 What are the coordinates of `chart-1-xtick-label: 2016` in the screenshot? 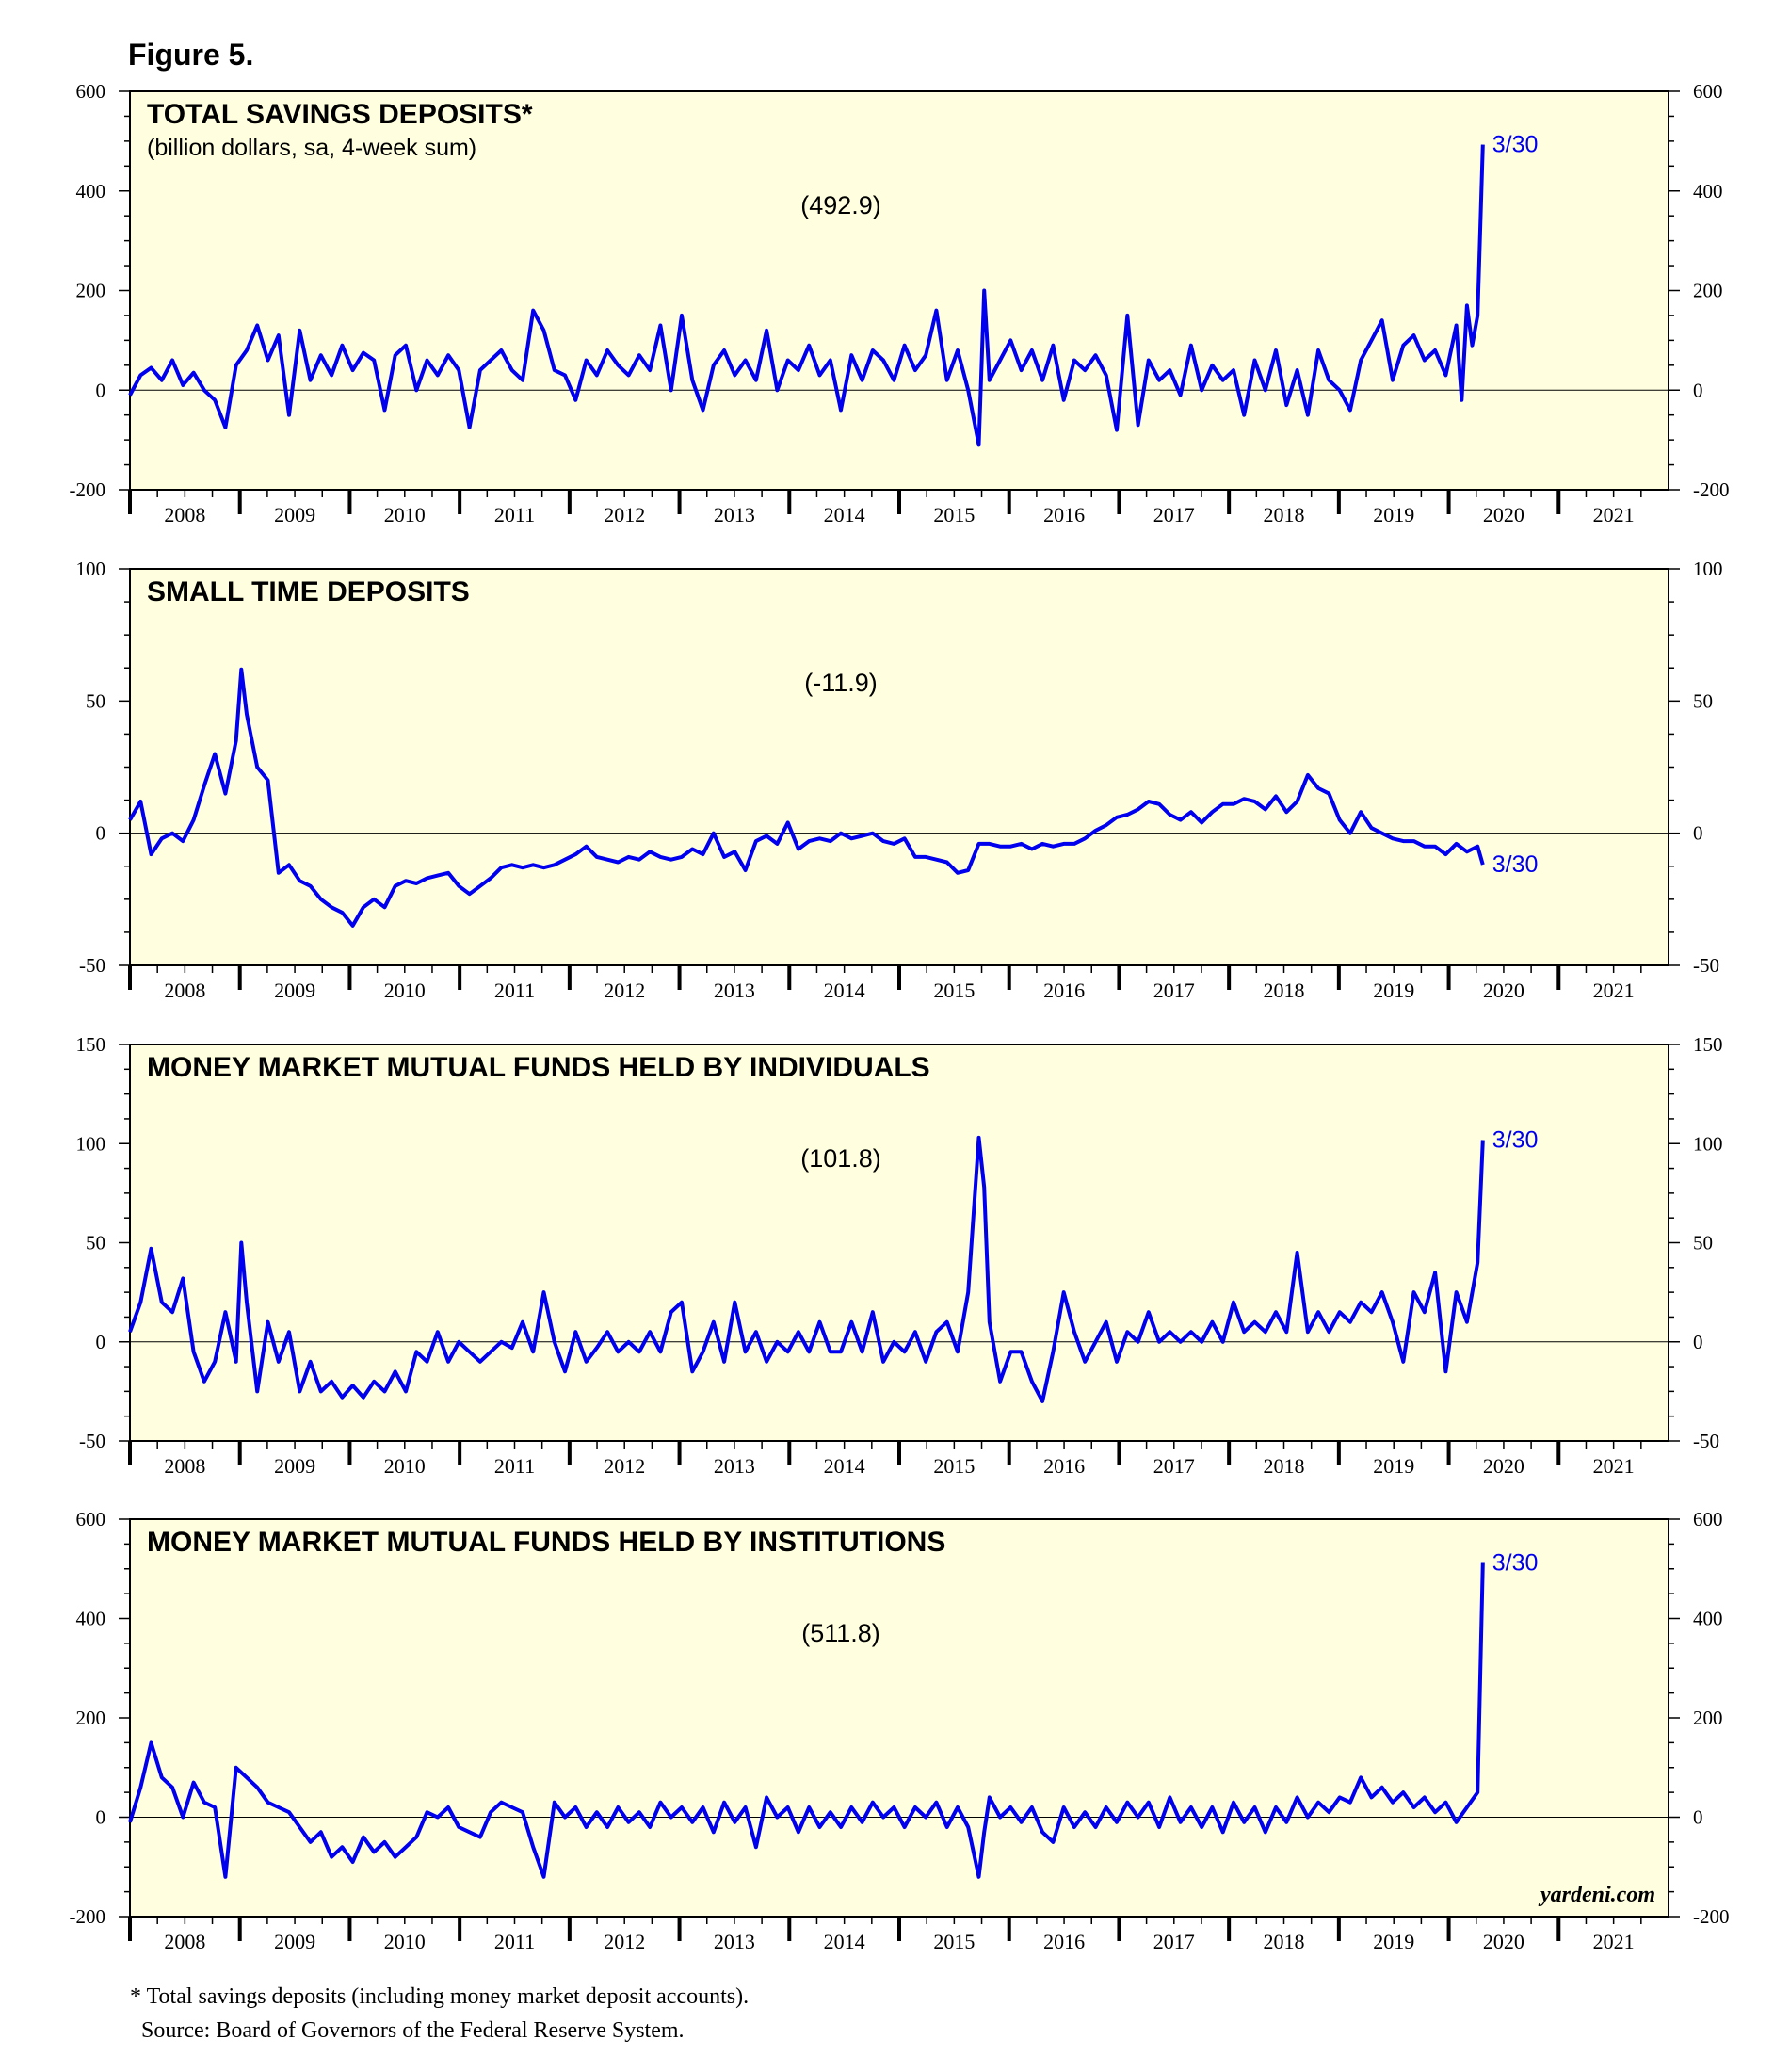 It's located at (1064, 514).